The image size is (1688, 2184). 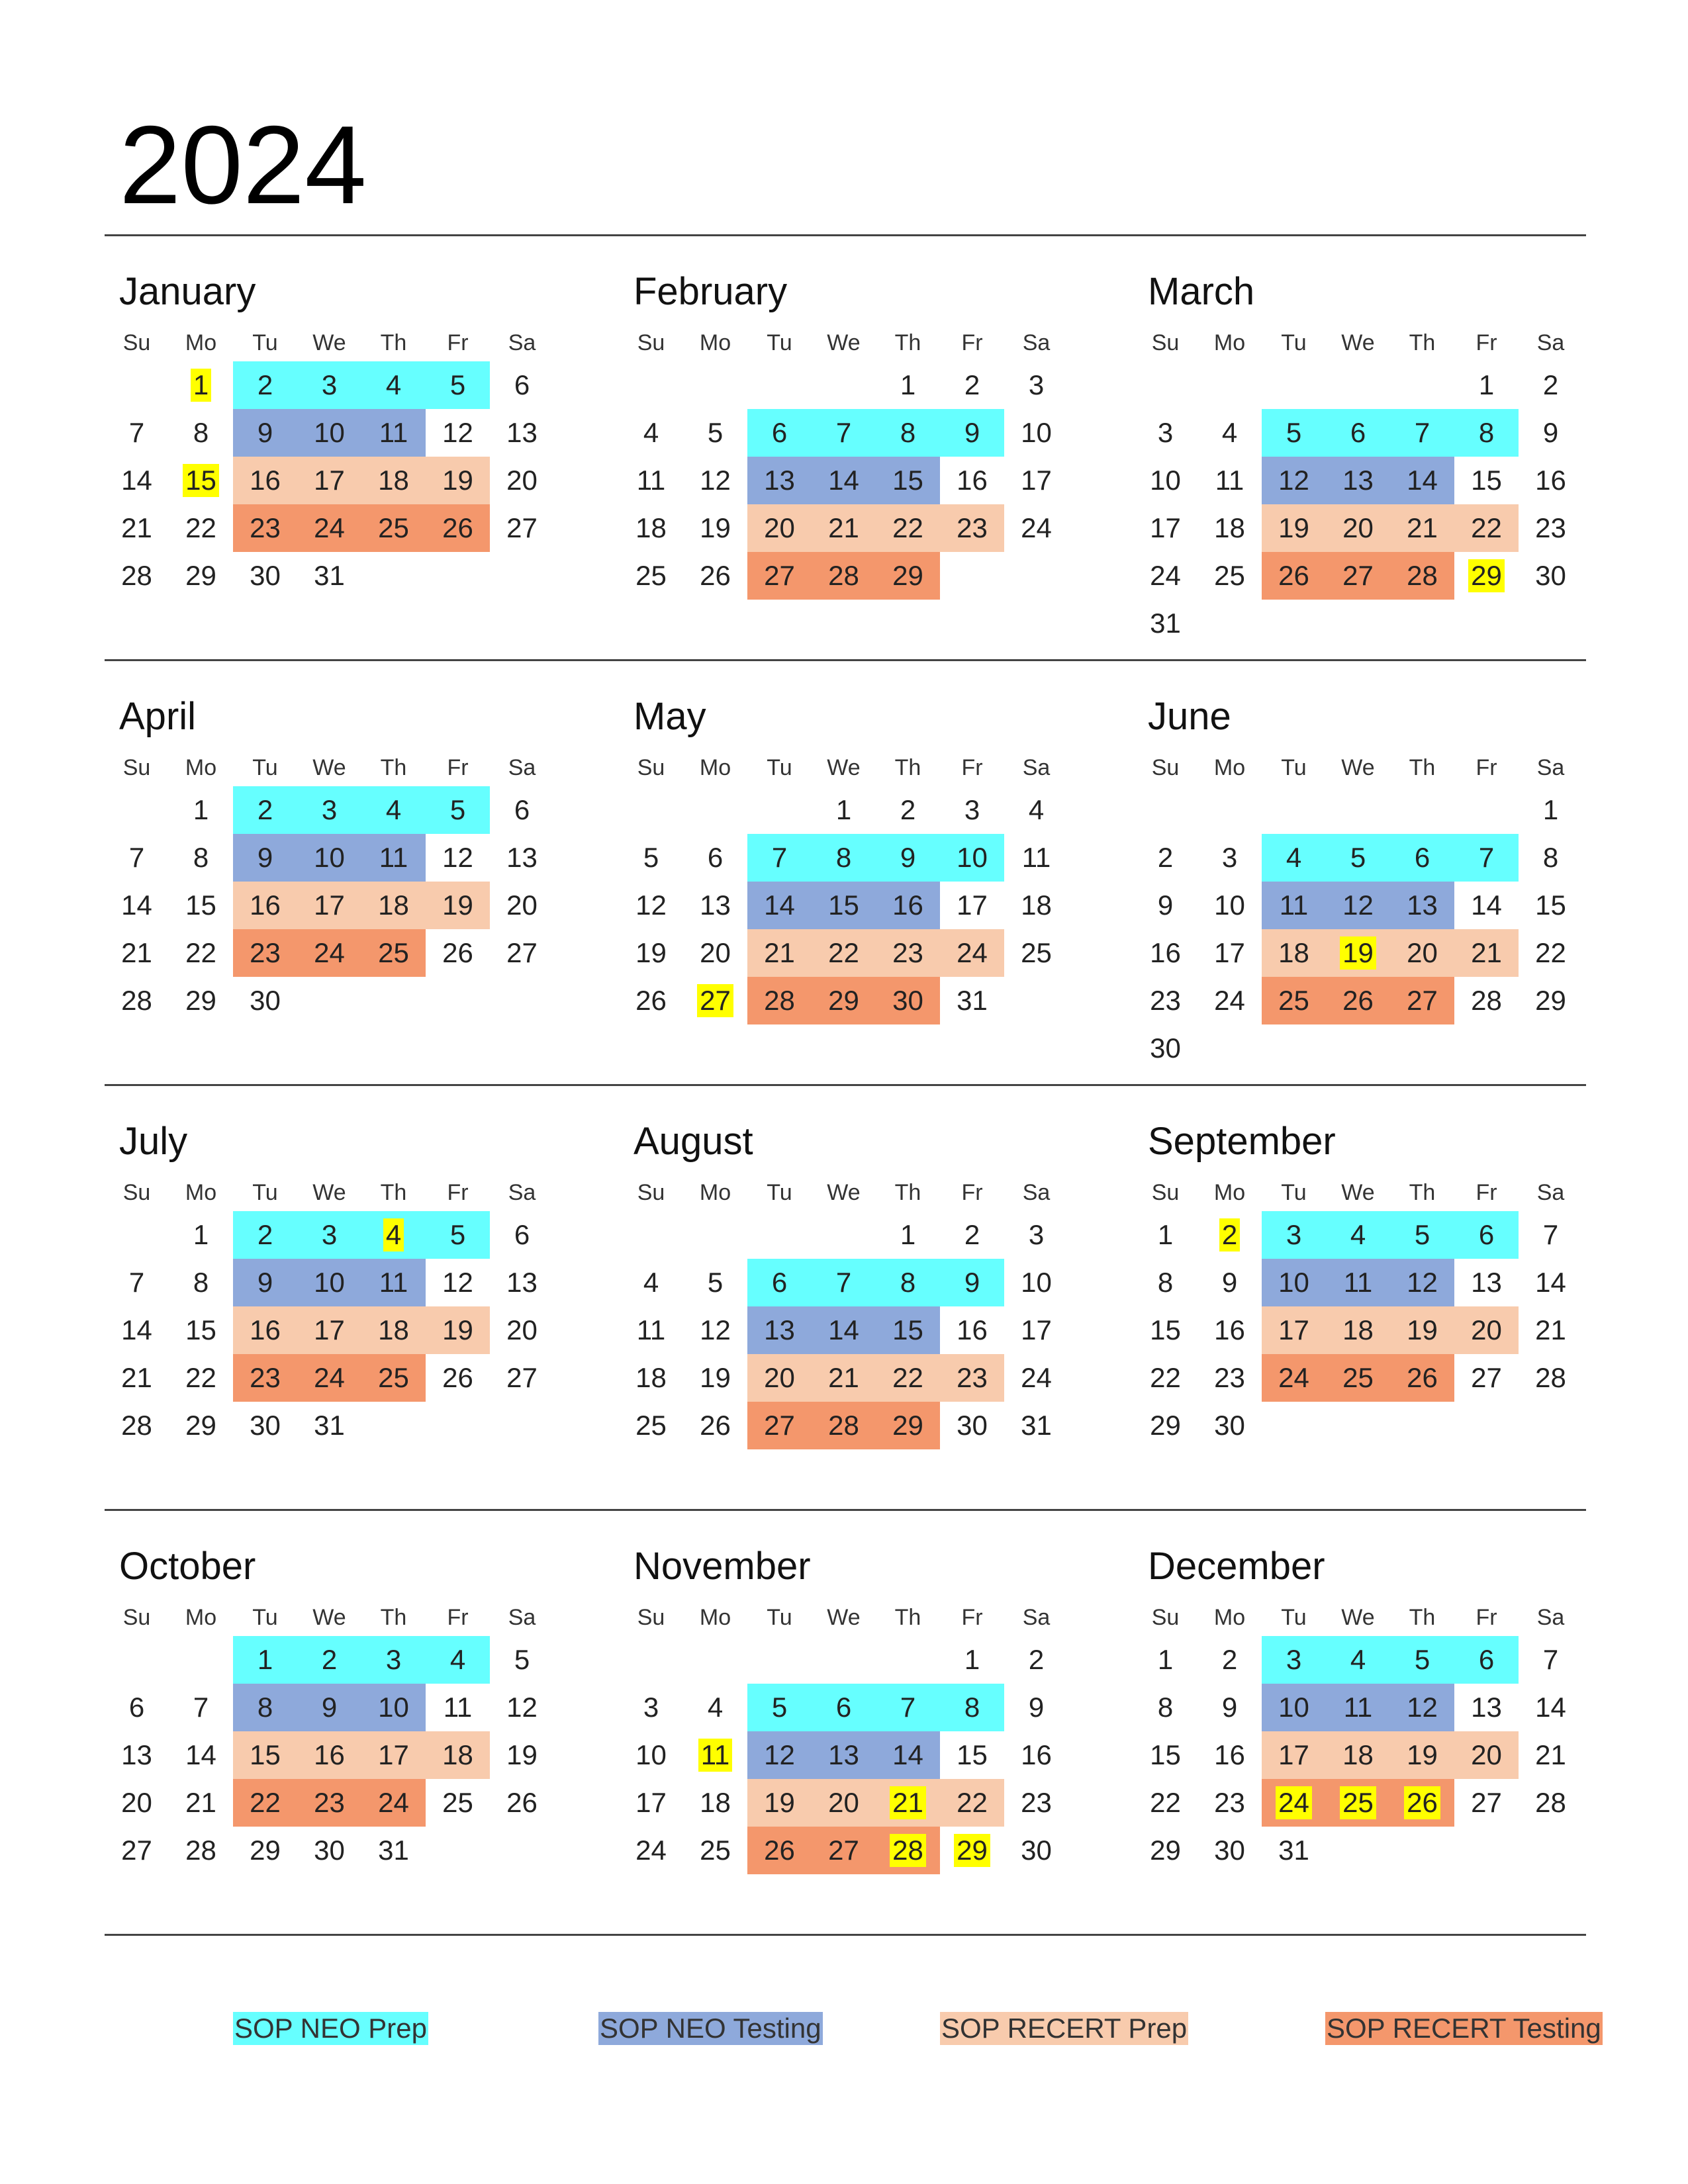 What do you see at coordinates (1358, 1707) in the screenshot?
I see `day-cell: 11` at bounding box center [1358, 1707].